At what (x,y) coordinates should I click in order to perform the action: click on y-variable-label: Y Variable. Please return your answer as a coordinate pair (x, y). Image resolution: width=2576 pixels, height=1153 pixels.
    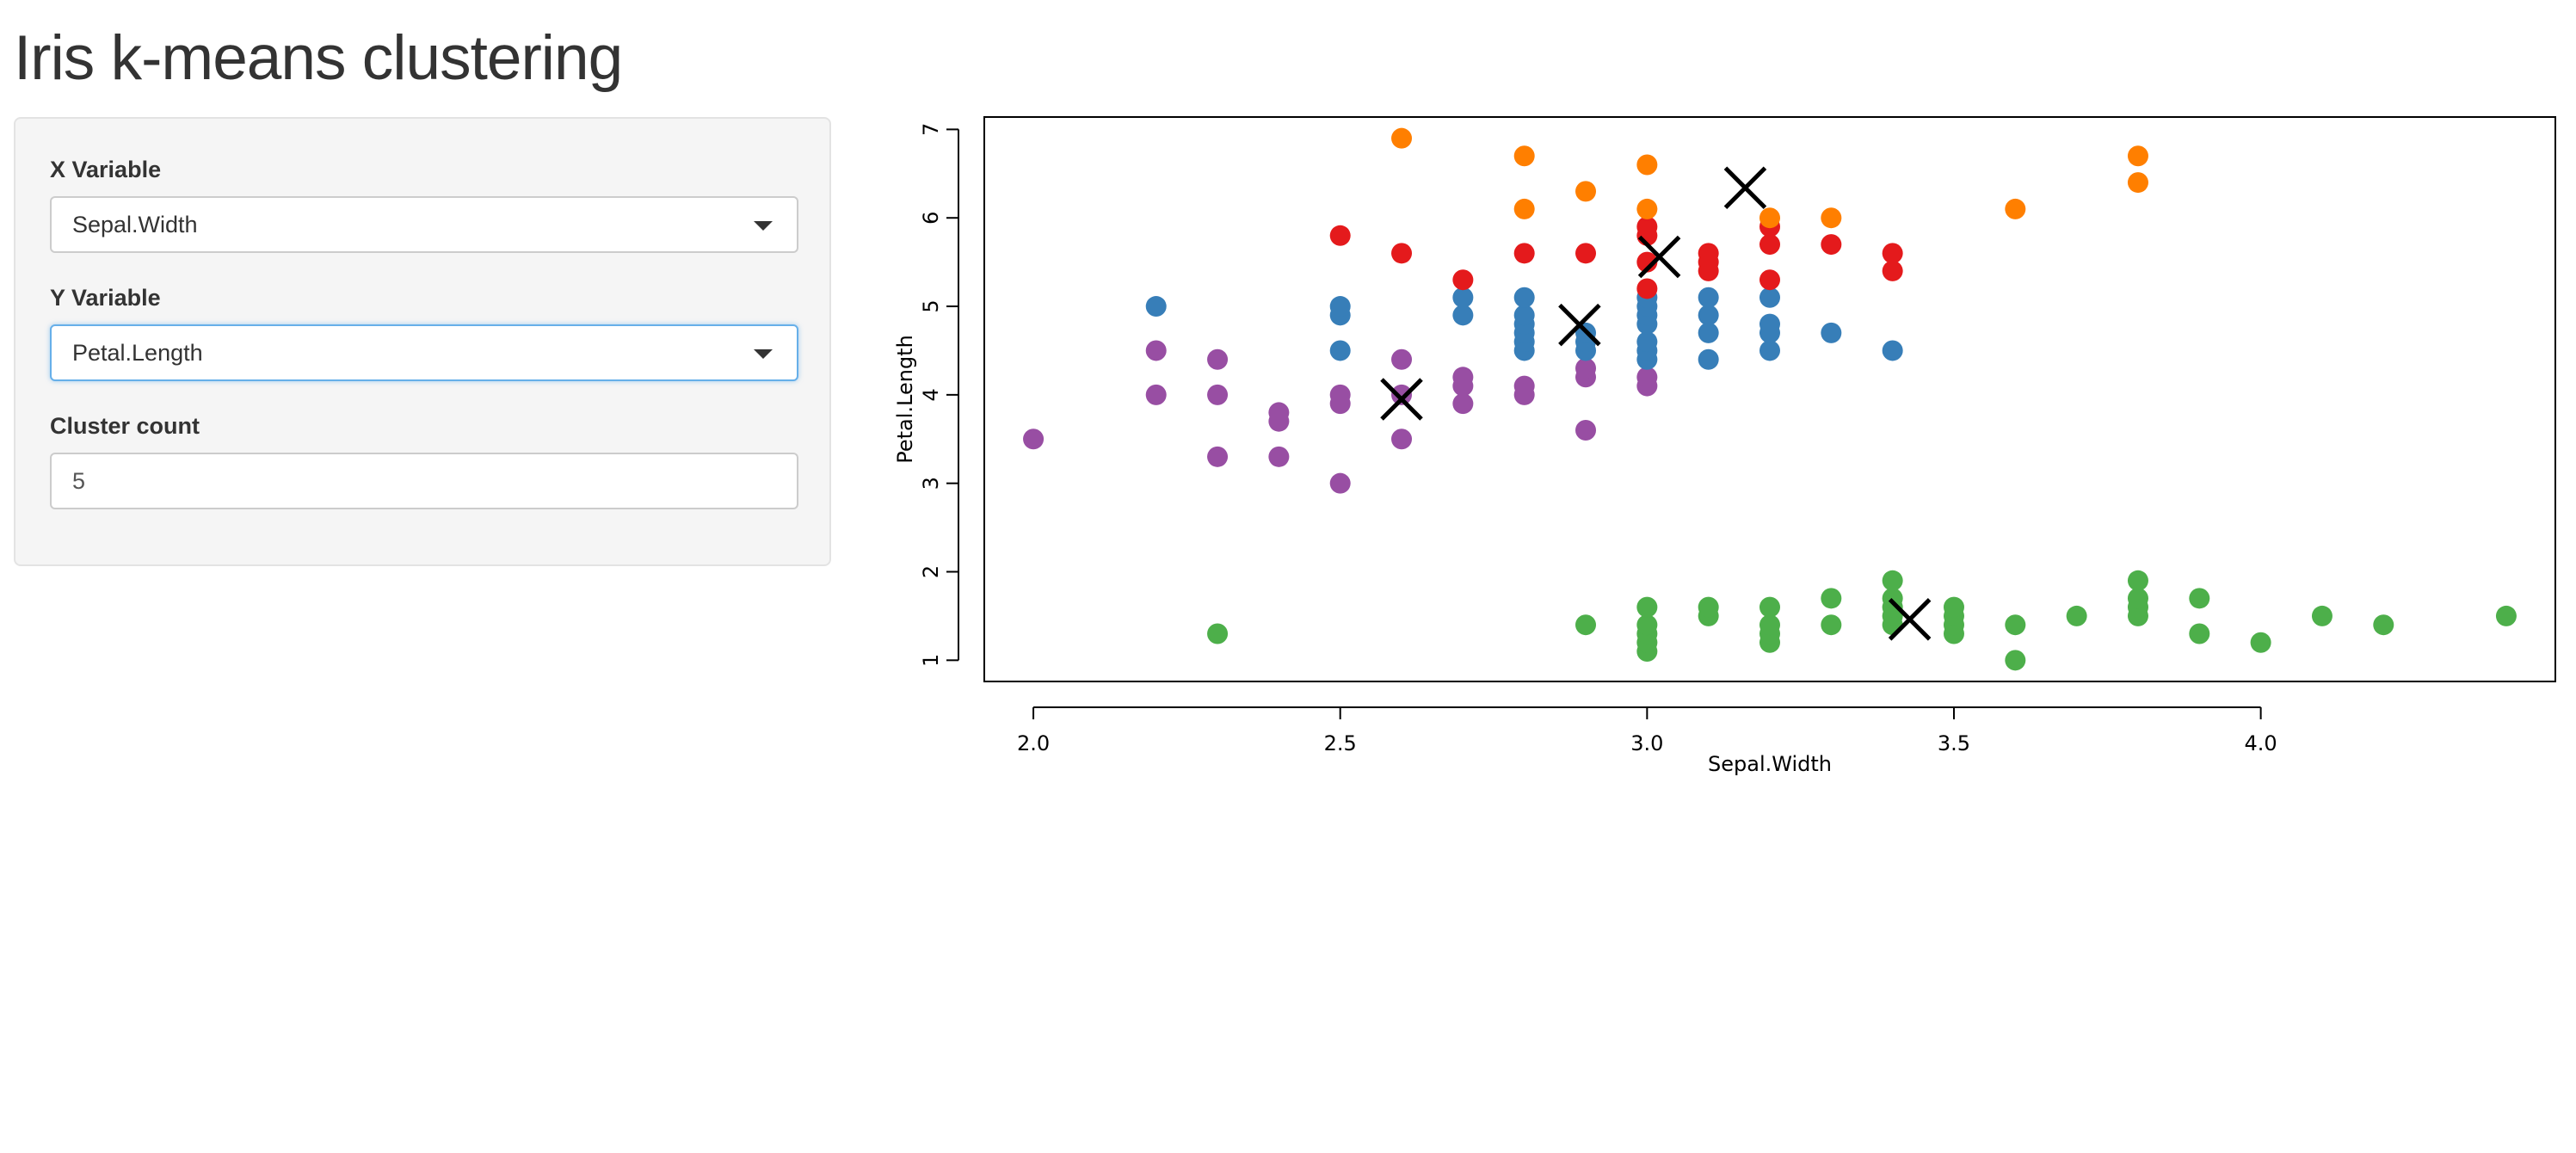
    Looking at the image, I should click on (106, 298).